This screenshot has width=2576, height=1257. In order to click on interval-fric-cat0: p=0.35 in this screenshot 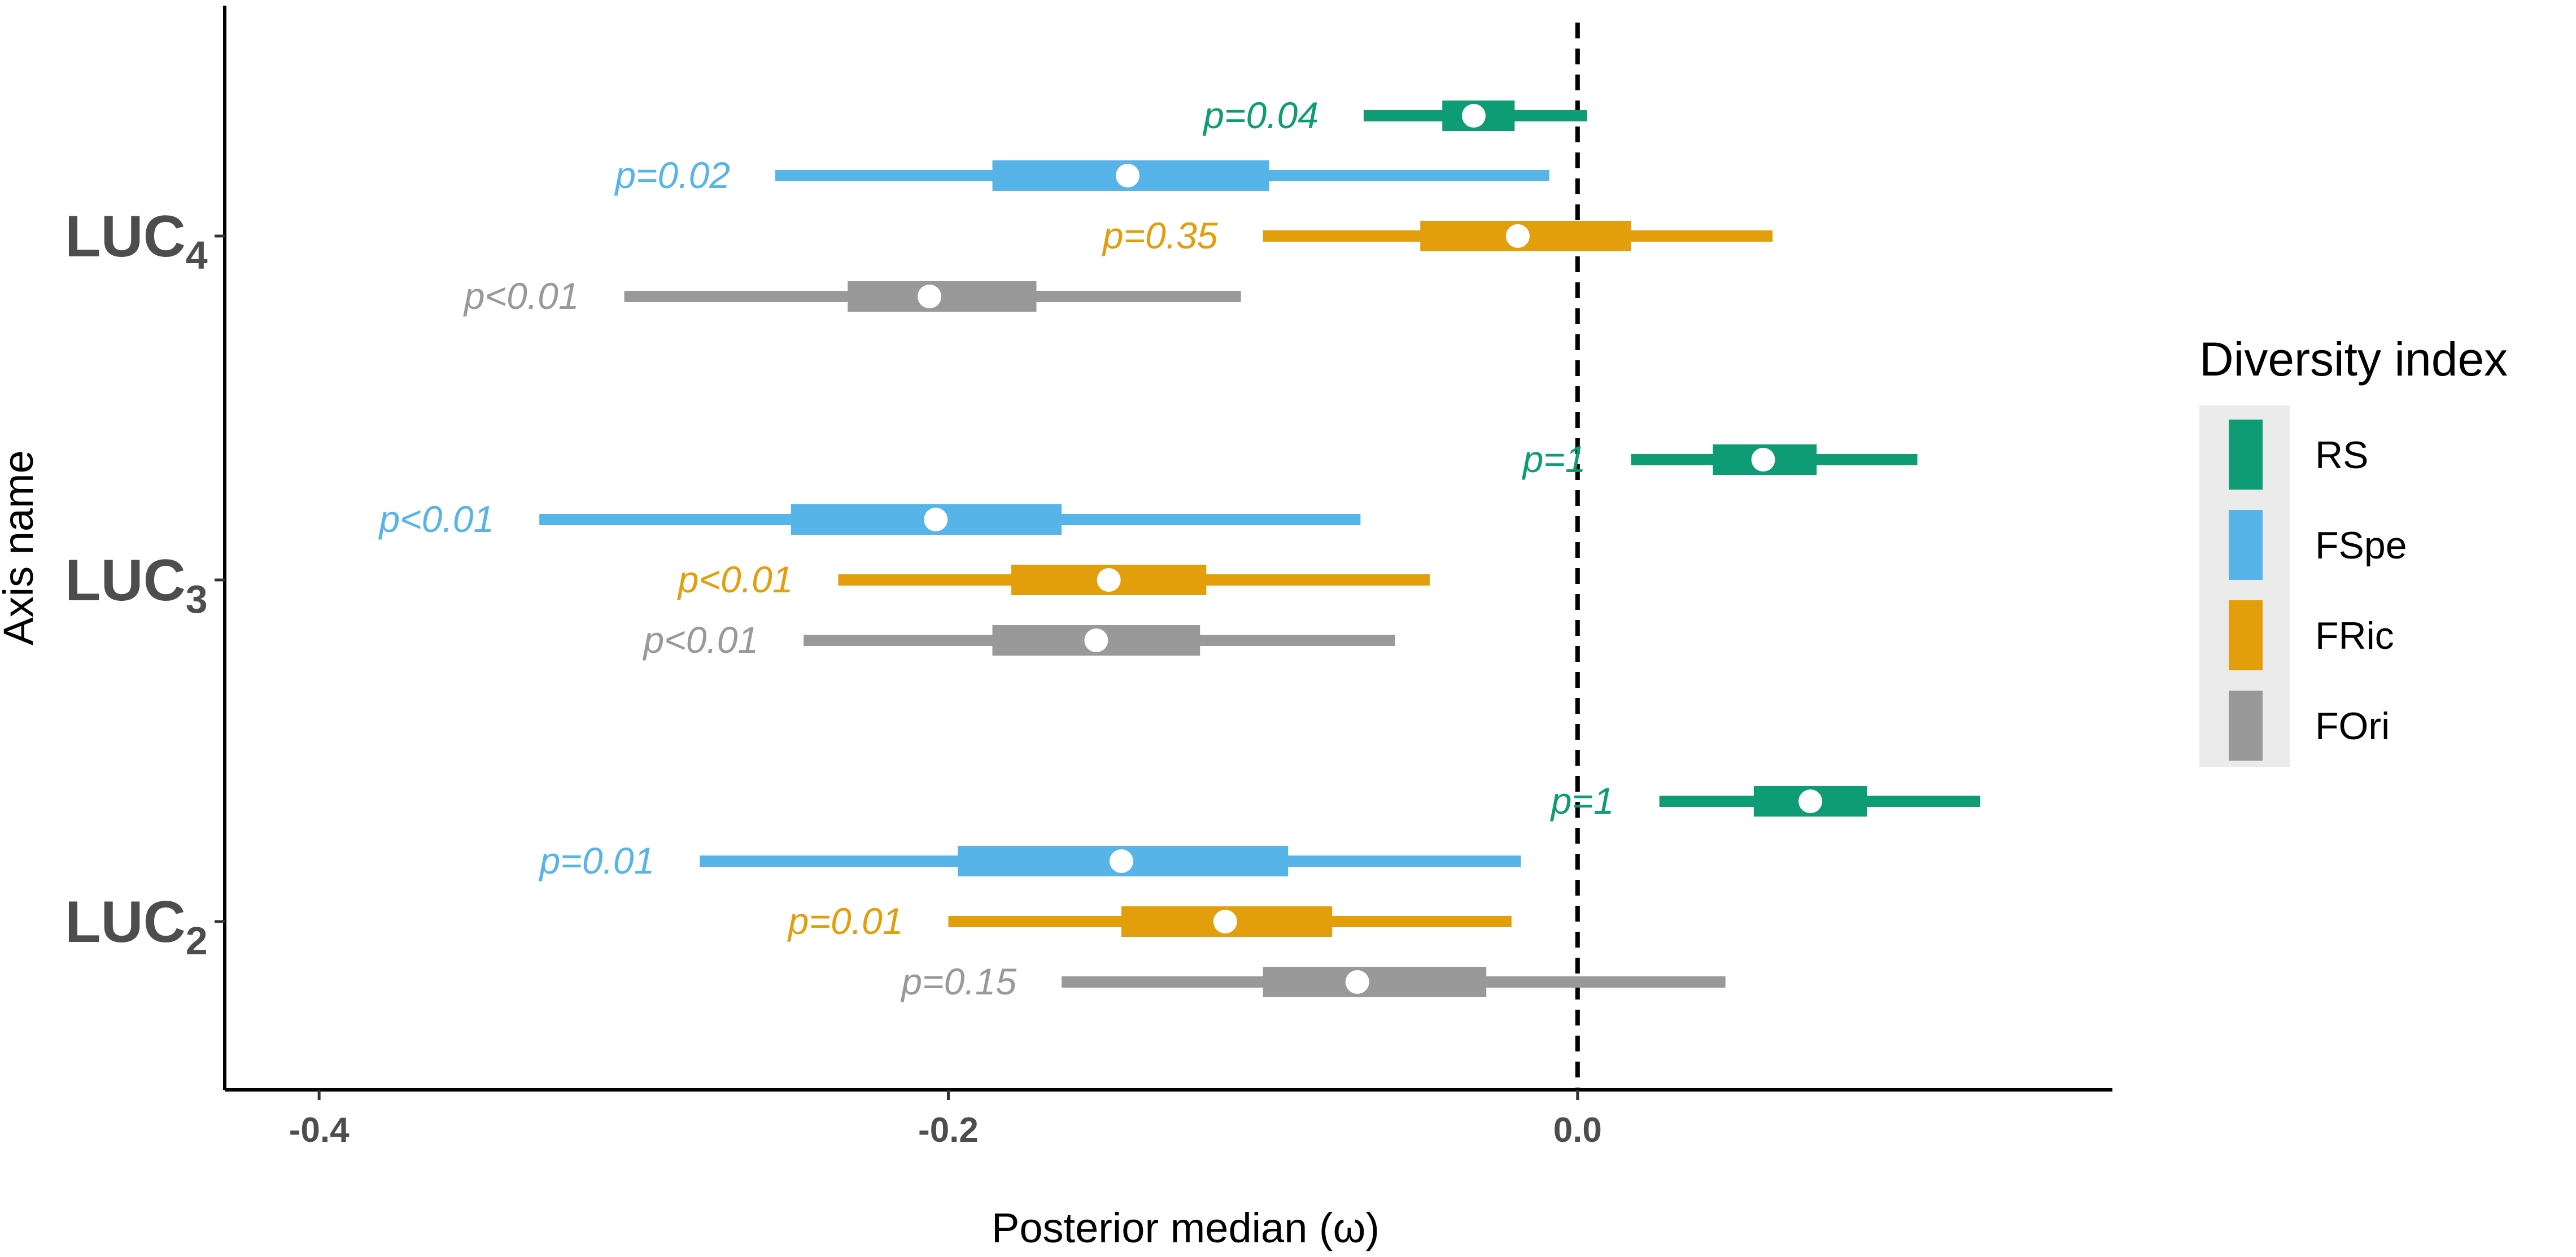, I will do `click(1438, 235)`.